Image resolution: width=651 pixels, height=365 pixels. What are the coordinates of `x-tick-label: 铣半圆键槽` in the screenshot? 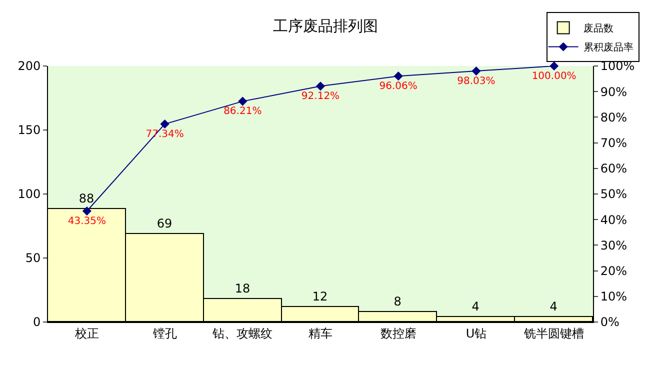 It's located at (553, 333).